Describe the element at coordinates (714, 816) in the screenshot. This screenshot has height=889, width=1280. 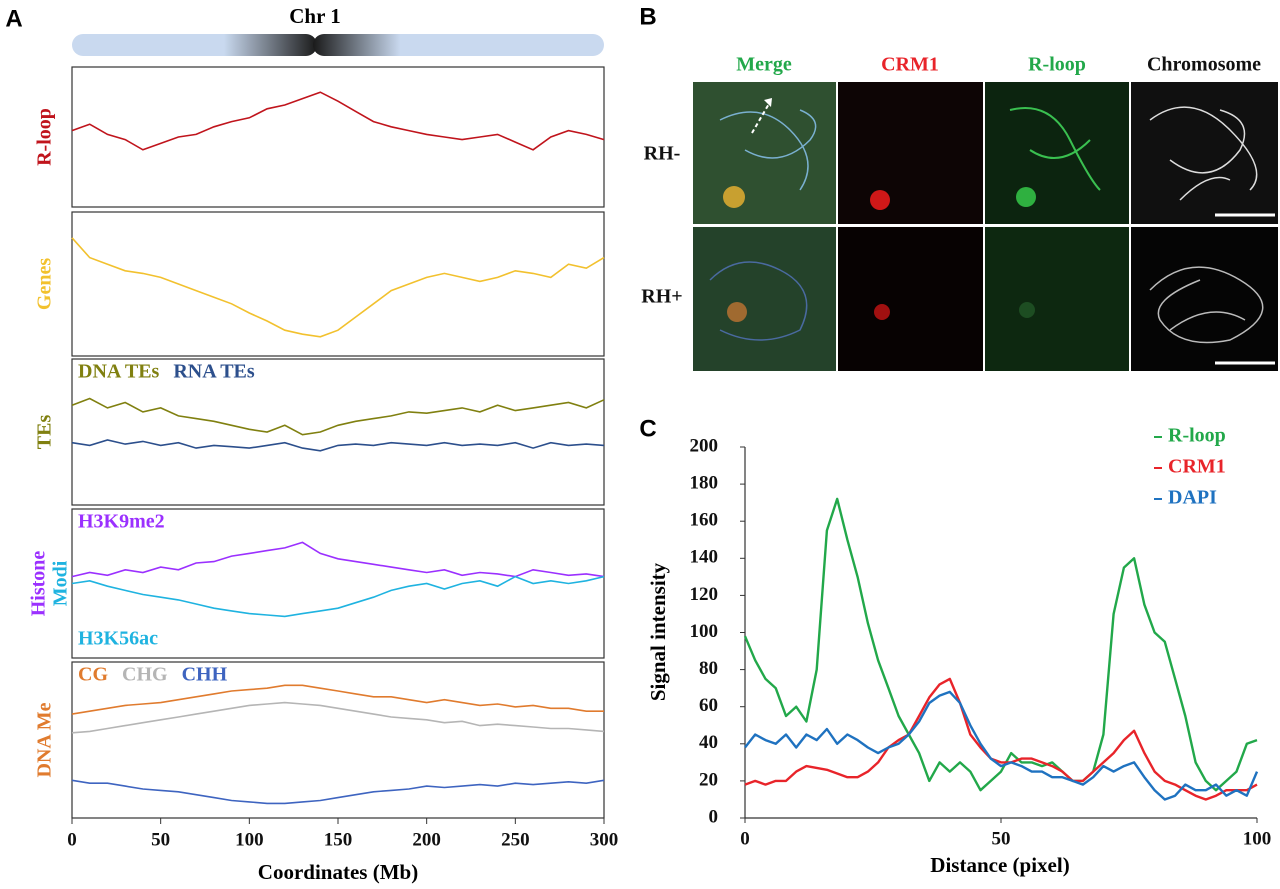
I see `y-tick-label: 0` at that location.